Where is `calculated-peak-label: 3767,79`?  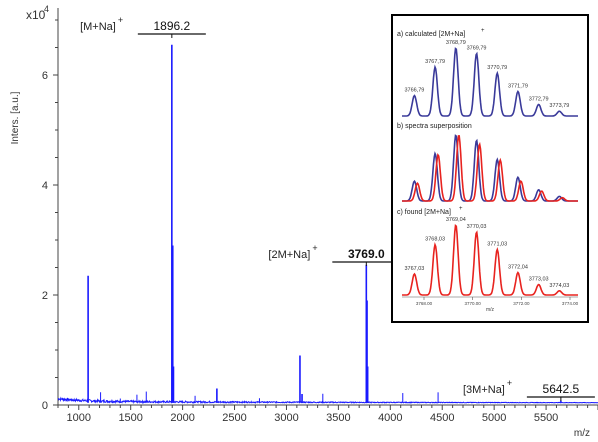
calculated-peak-label: 3767,79 is located at coordinates (435, 62).